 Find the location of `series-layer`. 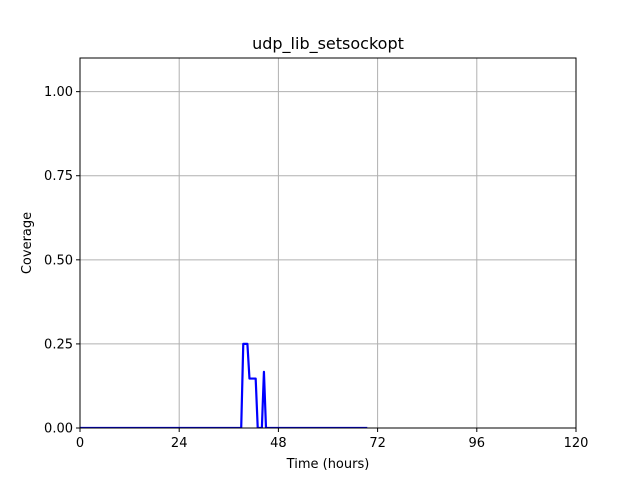

series-layer is located at coordinates (224, 385).